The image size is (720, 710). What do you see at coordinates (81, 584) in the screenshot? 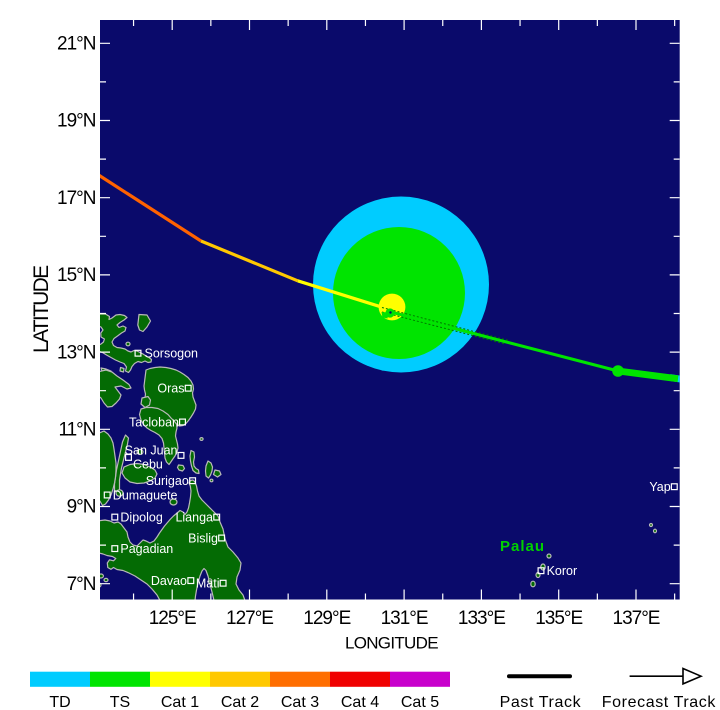
I see `svg-text: 7°N` at bounding box center [81, 584].